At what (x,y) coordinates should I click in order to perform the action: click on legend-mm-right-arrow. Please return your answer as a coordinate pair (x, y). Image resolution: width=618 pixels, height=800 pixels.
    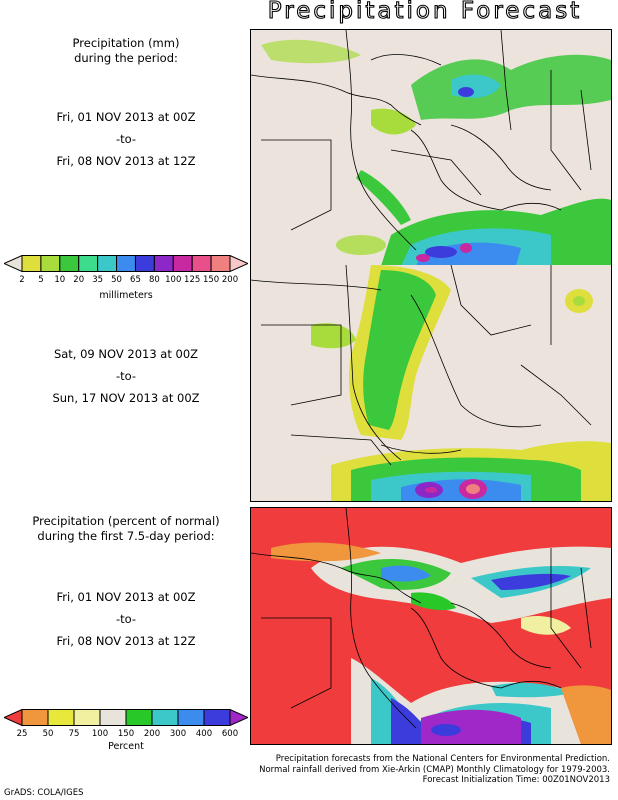
    Looking at the image, I should click on (238, 264).